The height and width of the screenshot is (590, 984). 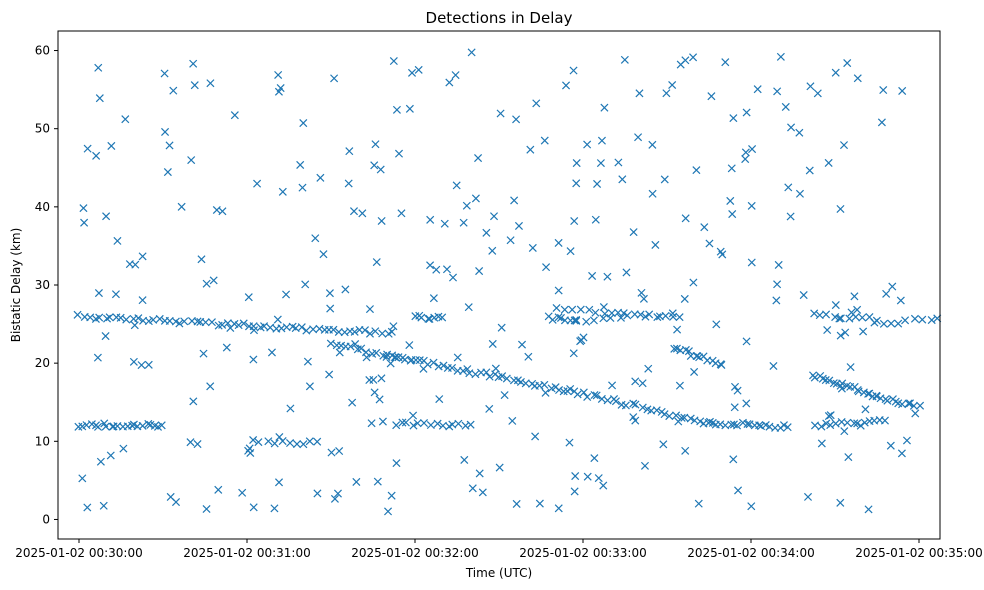 I want to click on y-tick-label: 40, so click(x=42, y=207).